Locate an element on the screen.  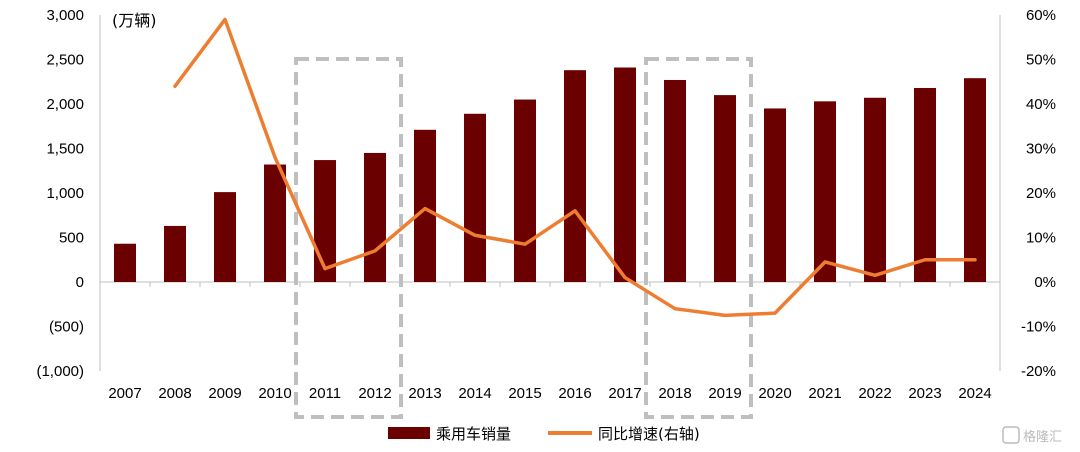
growth-point-2011 is located at coordinates (325, 269).